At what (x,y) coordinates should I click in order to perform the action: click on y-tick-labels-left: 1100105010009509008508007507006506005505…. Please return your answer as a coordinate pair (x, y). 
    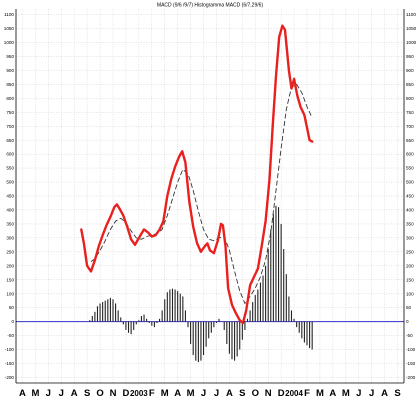
    Looking at the image, I should click on (9, 196).